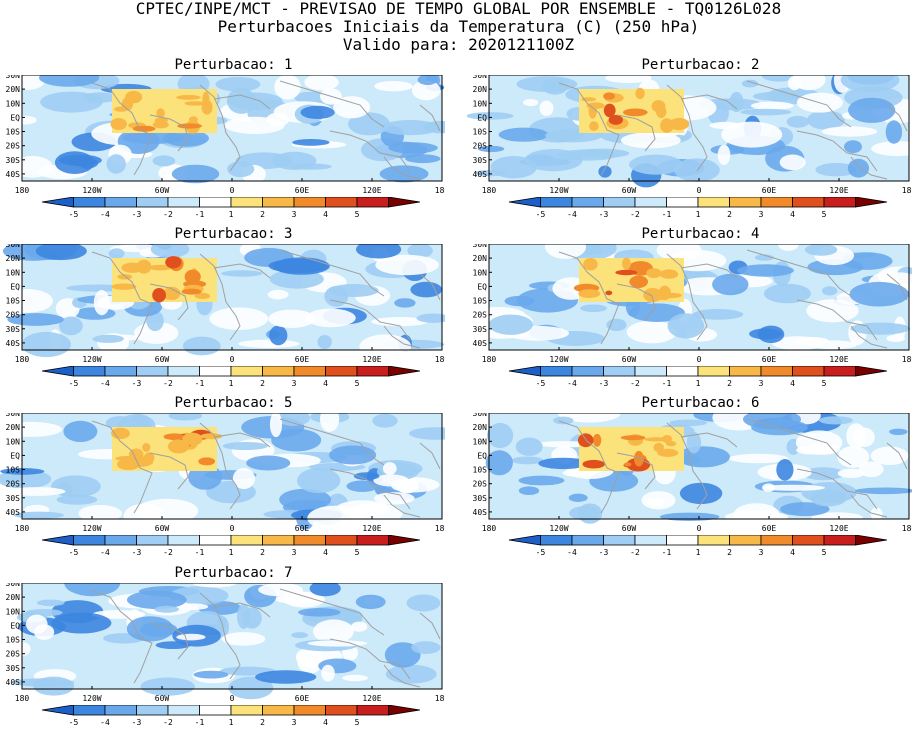 The width and height of the screenshot is (917, 731). I want to click on colorbar-label: -1, so click(667, 214).